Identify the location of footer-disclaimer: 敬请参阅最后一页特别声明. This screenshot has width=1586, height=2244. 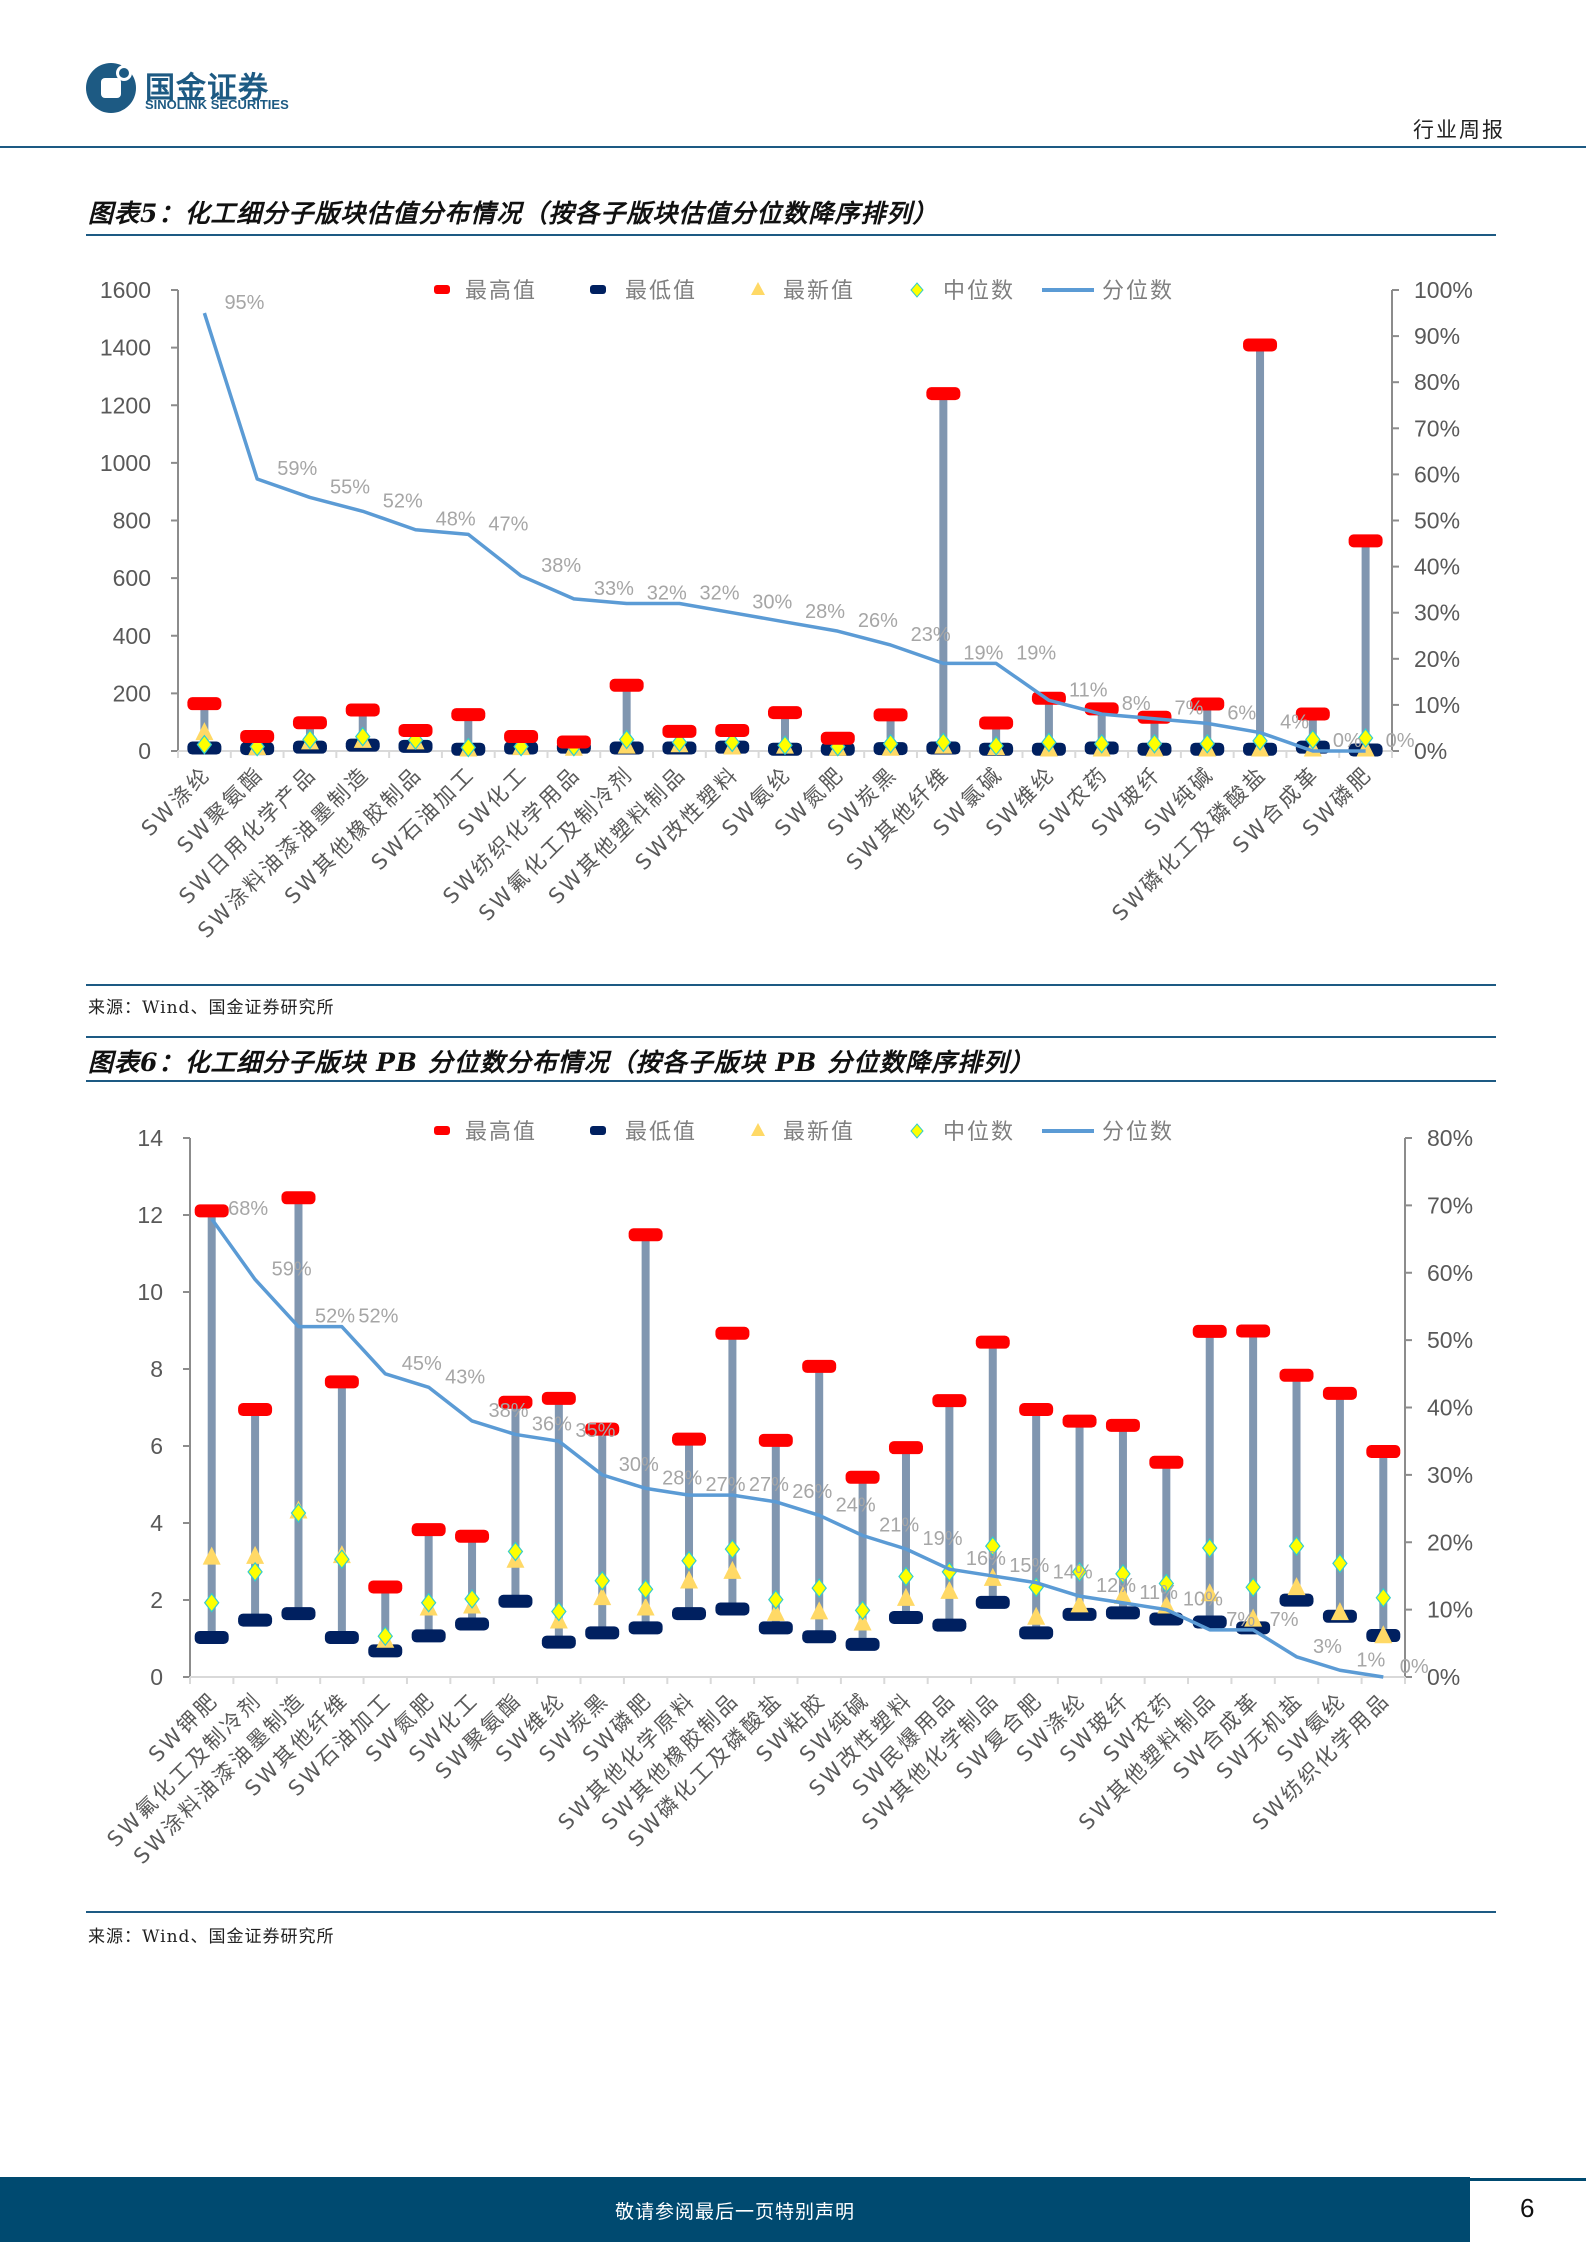
(734, 2212).